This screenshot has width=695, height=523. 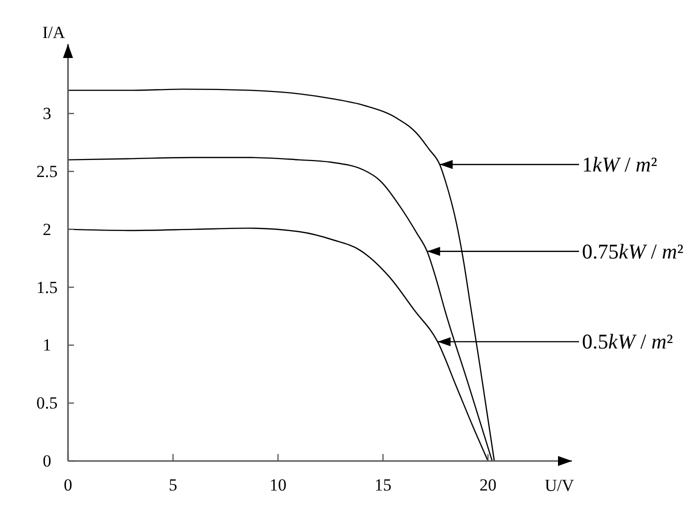 I want to click on y-axis-title: I/A, so click(x=54, y=32).